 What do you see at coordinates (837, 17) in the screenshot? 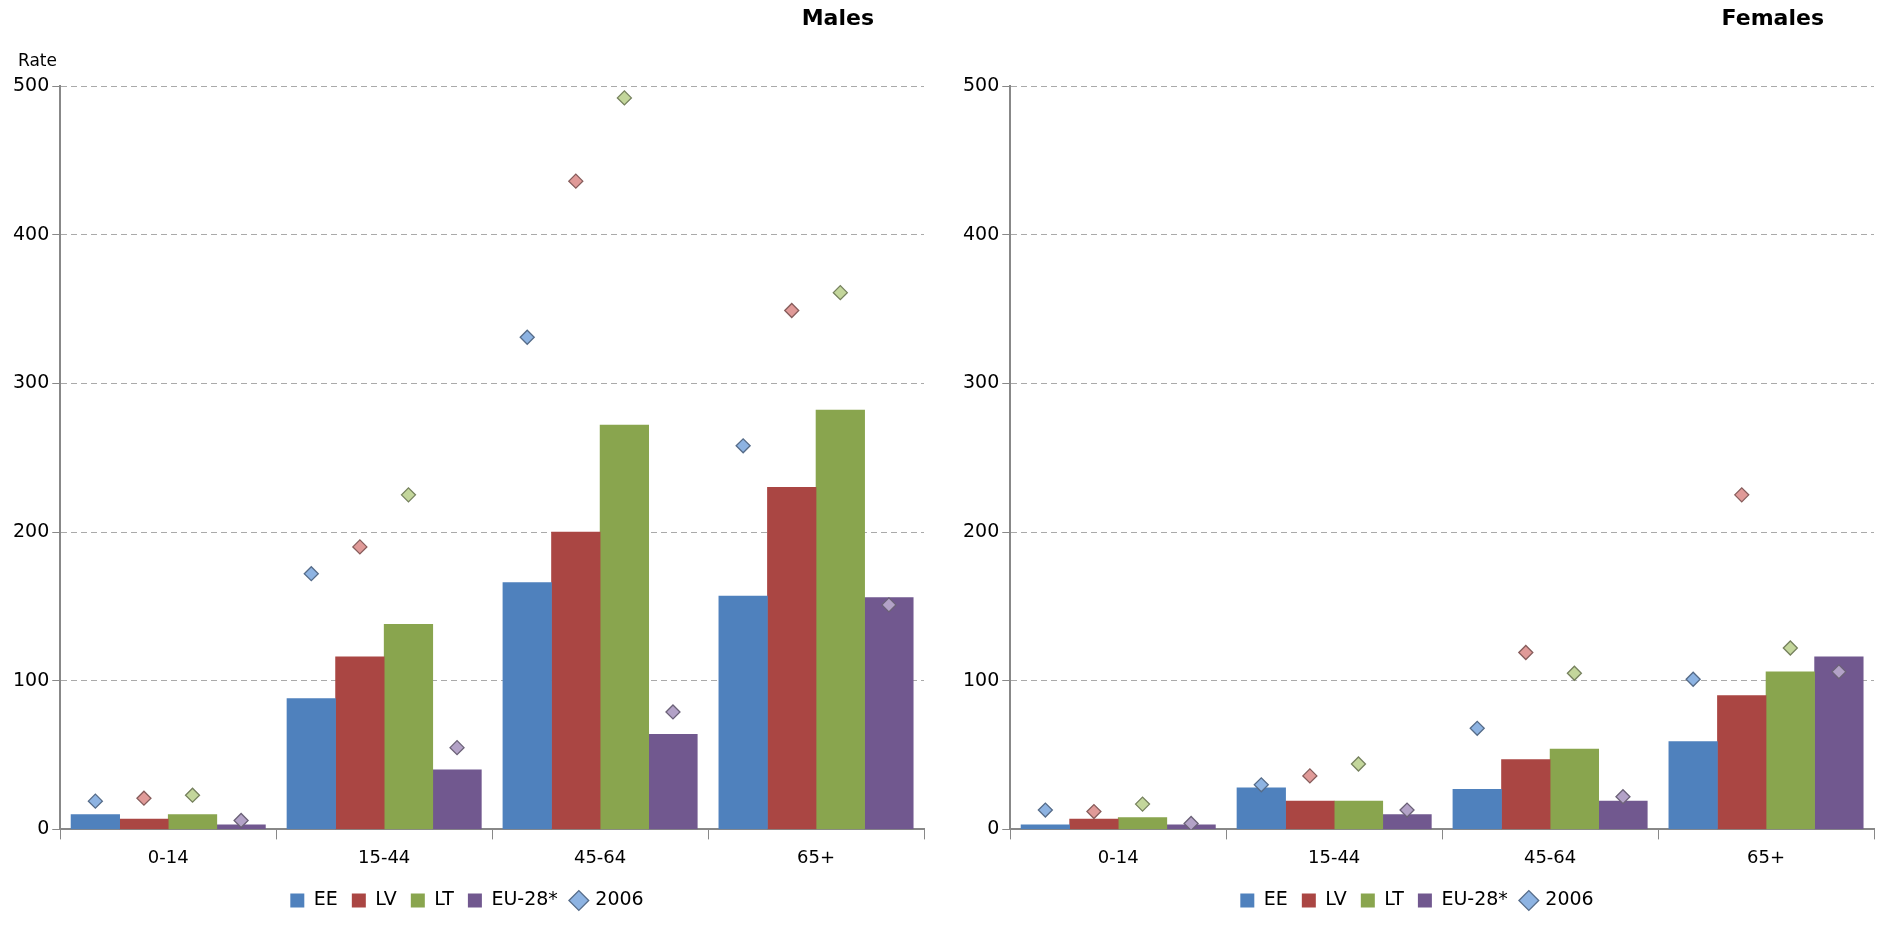
I see `chart-title: Males` at bounding box center [837, 17].